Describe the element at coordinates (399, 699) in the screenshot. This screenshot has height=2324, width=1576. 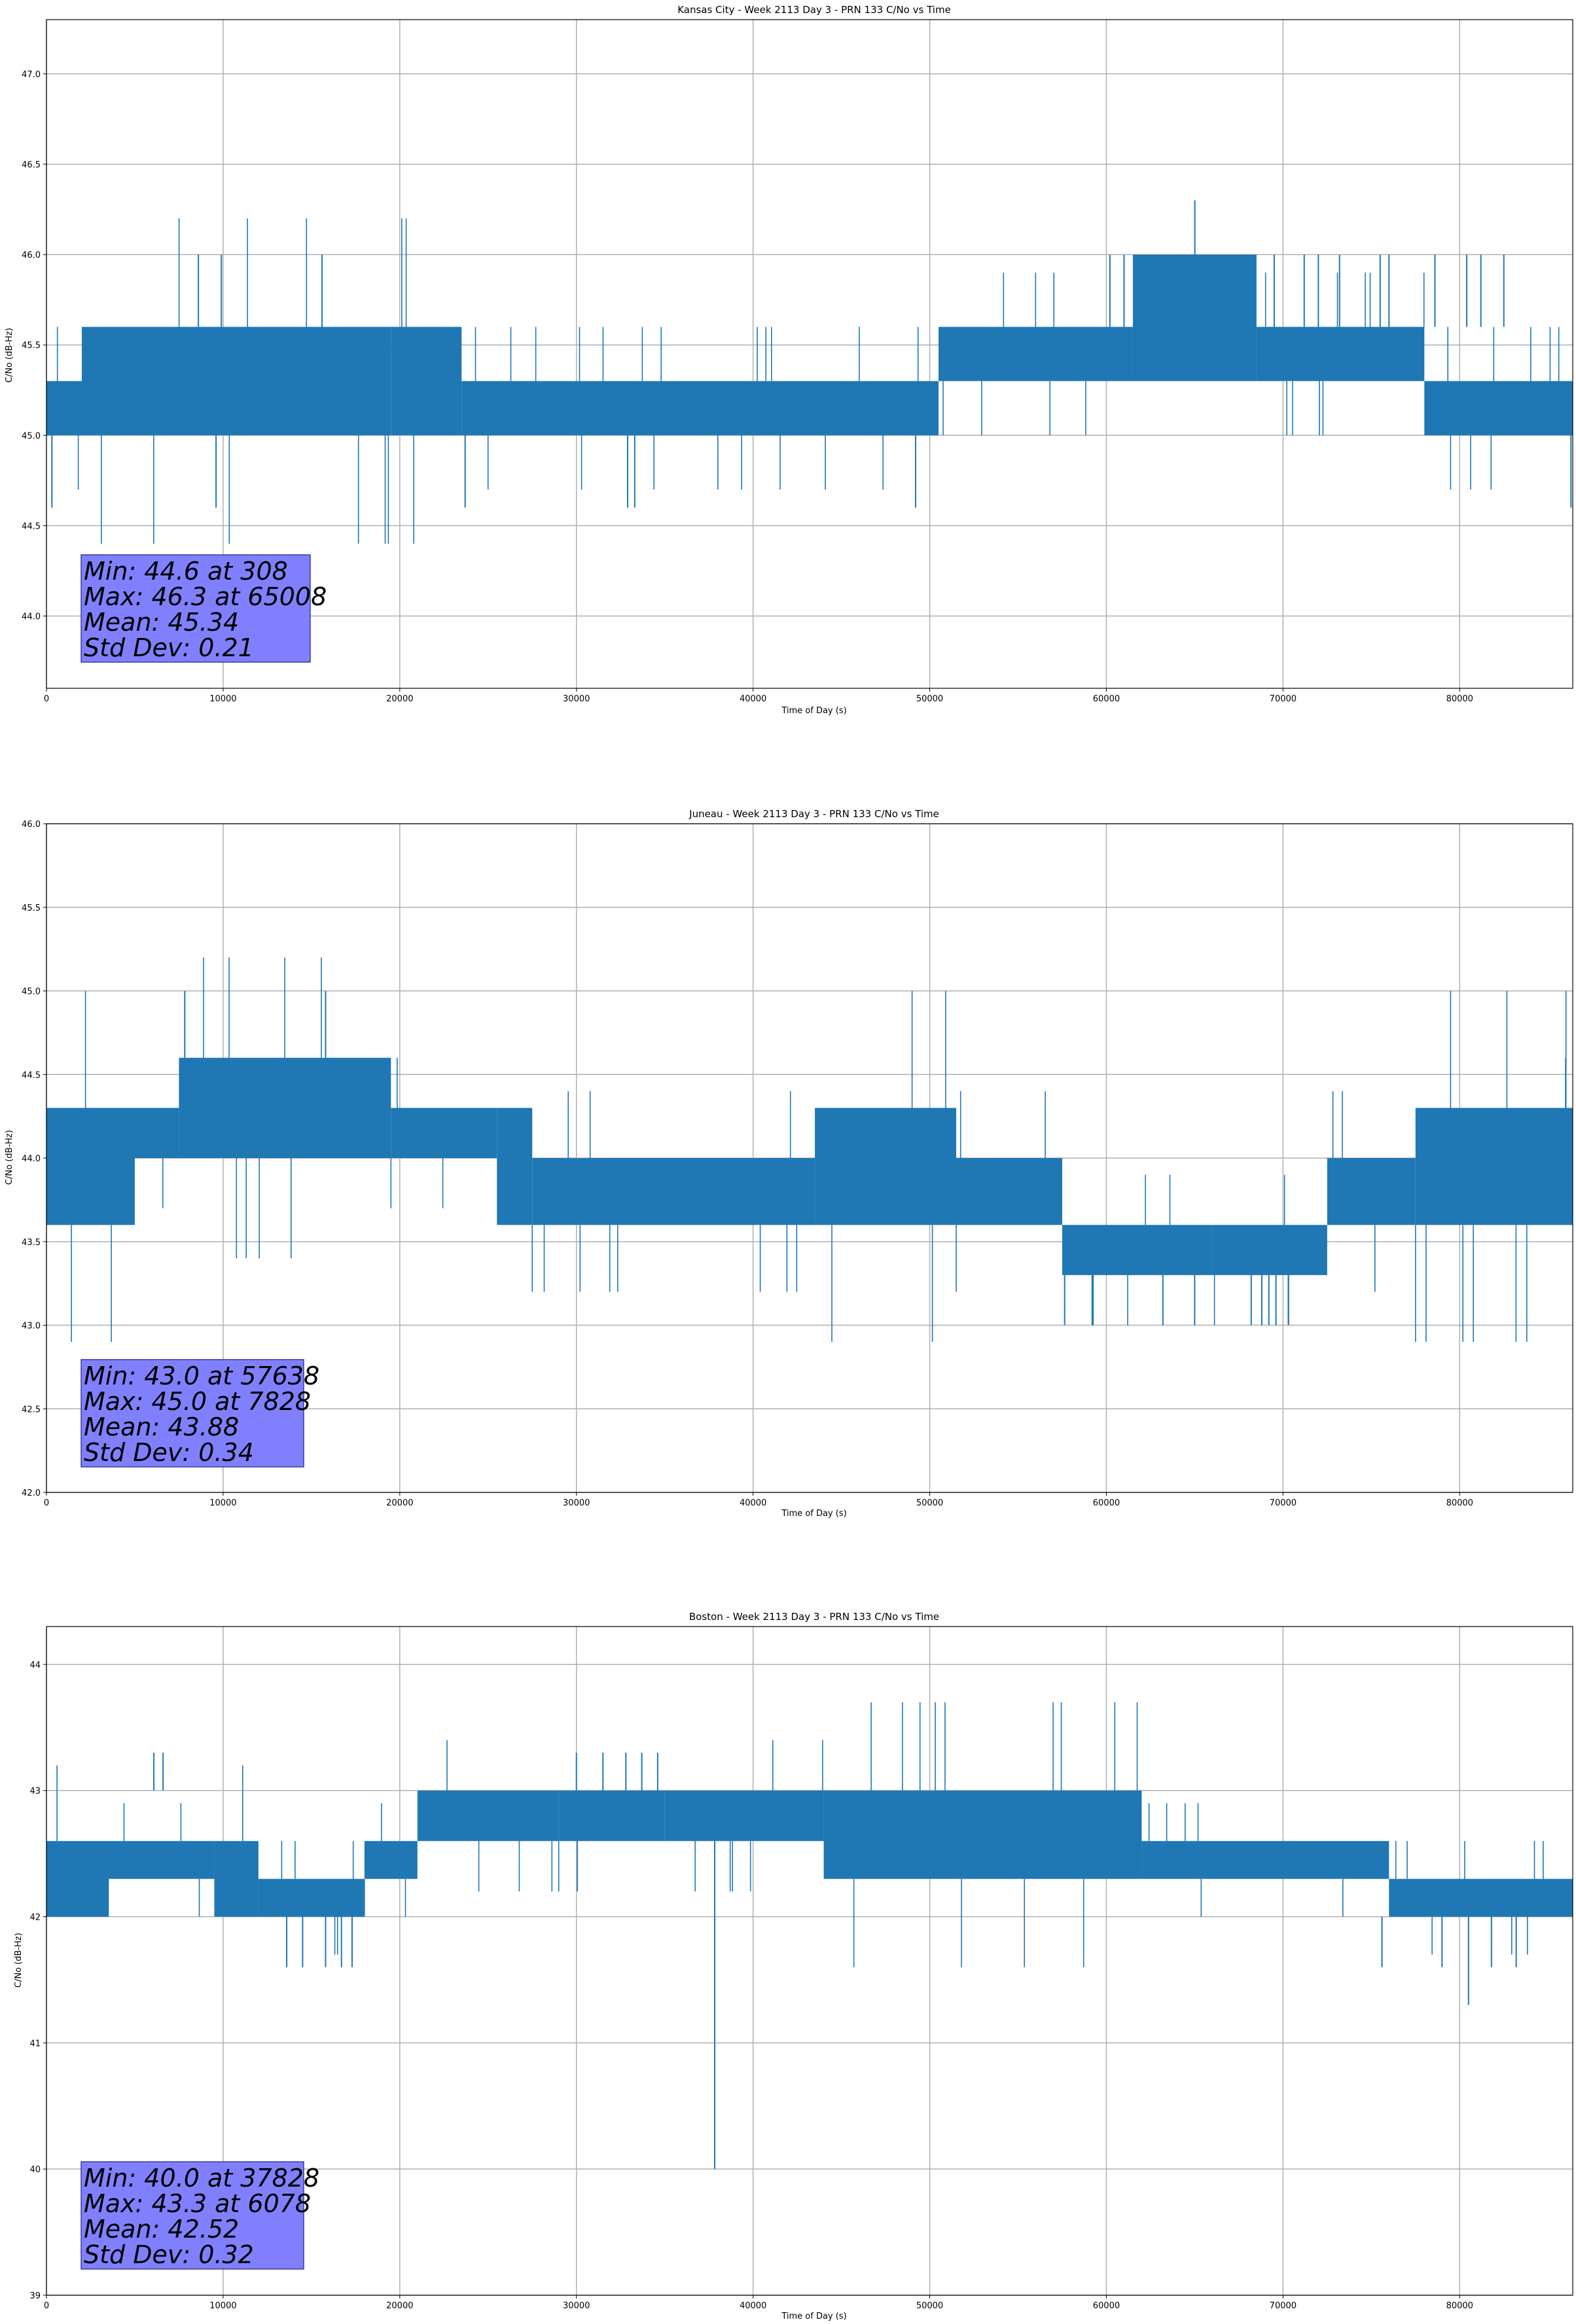
I see `kansas-city-x-tick-label: 20000` at that location.